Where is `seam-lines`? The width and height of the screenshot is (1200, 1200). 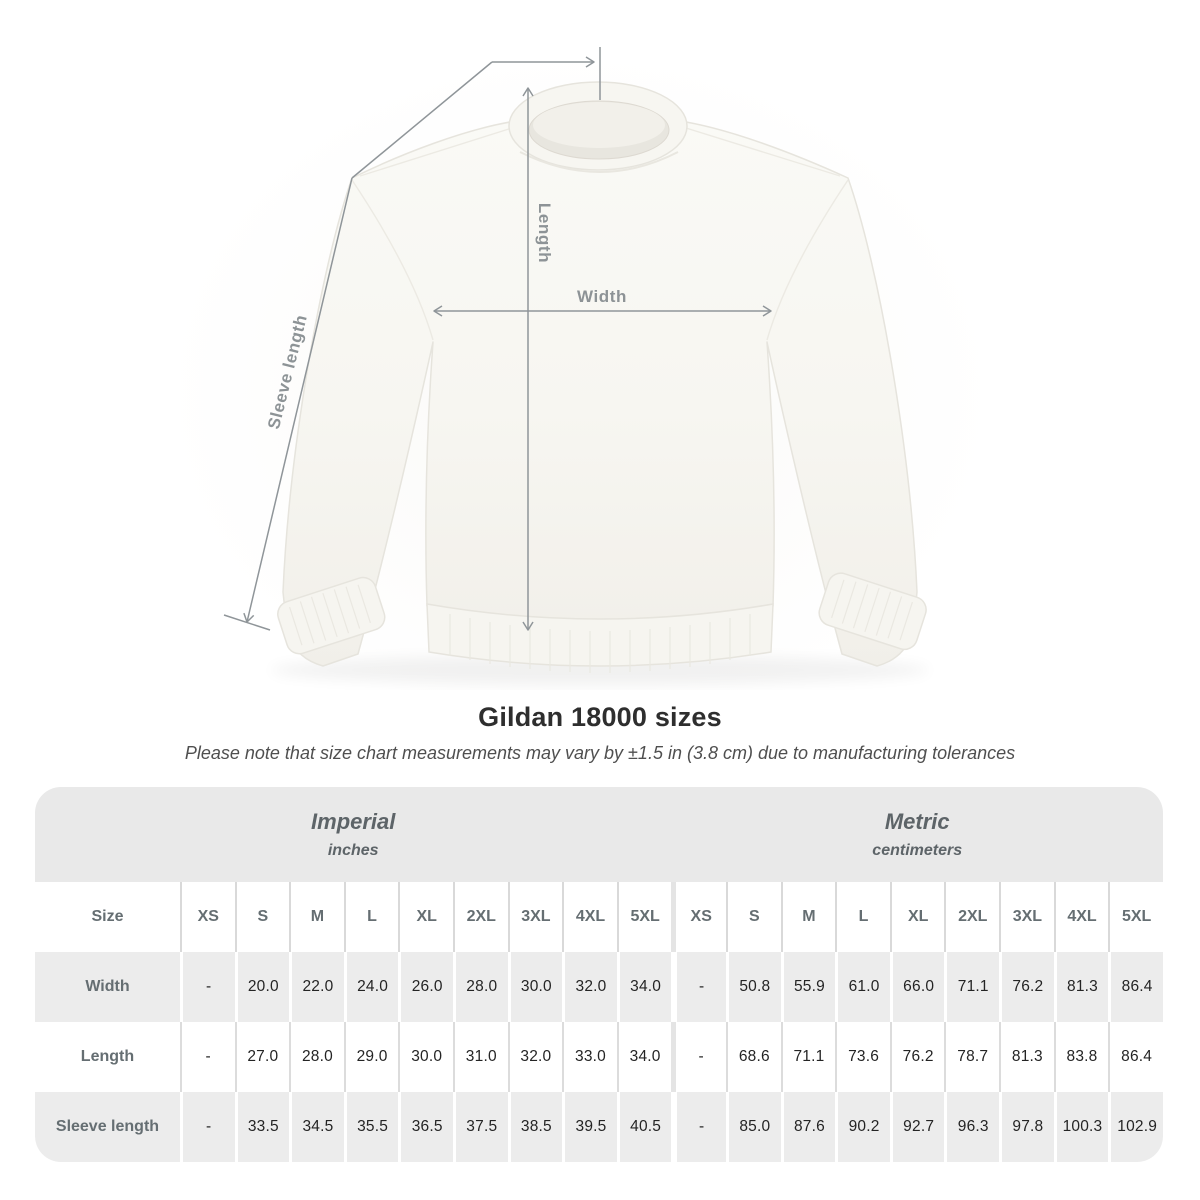
seam-lines is located at coordinates (600, 234).